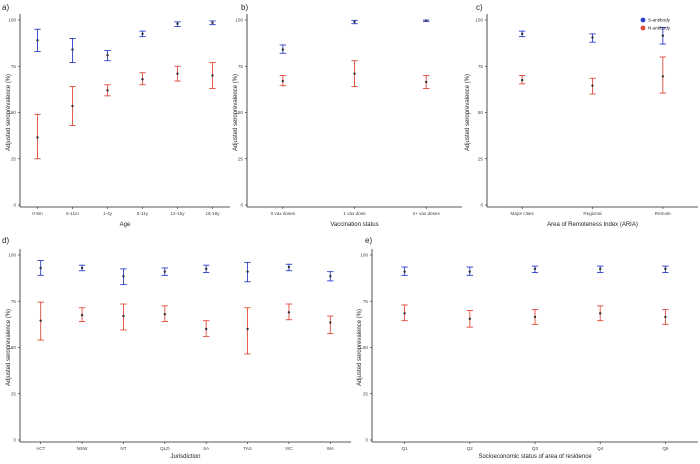 This screenshot has width=700, height=464. What do you see at coordinates (592, 213) in the screenshot?
I see `x-tick-label: Regional` at bounding box center [592, 213].